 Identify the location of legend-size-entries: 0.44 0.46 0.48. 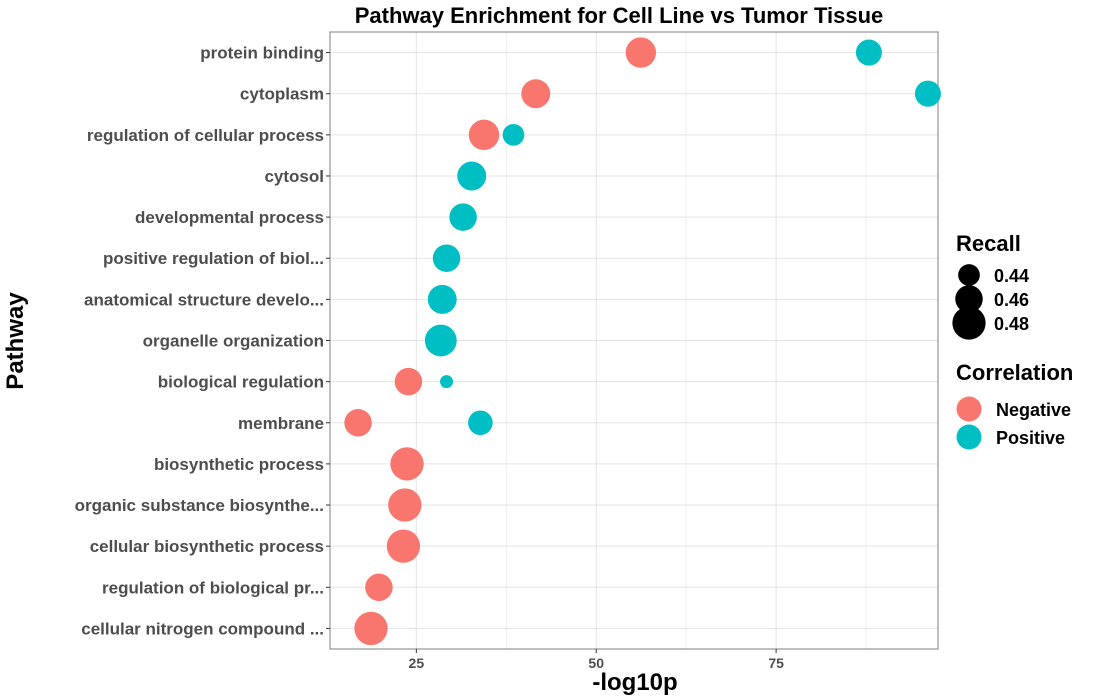
(990, 302).